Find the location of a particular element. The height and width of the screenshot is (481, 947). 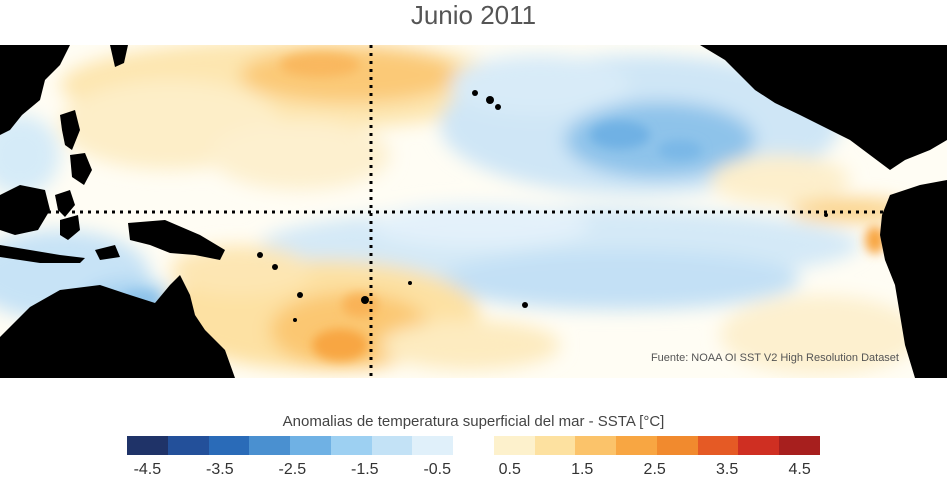

colorbar-tick-label: -1.5 is located at coordinates (364, 469).